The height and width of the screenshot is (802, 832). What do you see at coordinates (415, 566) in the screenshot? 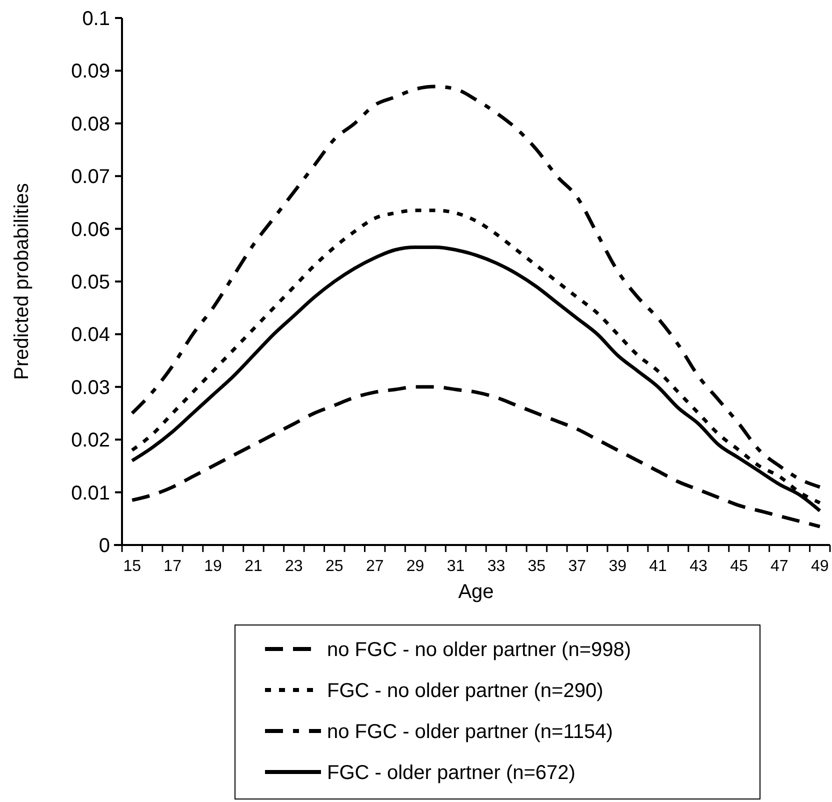
I see `x-tick-label: 29` at bounding box center [415, 566].